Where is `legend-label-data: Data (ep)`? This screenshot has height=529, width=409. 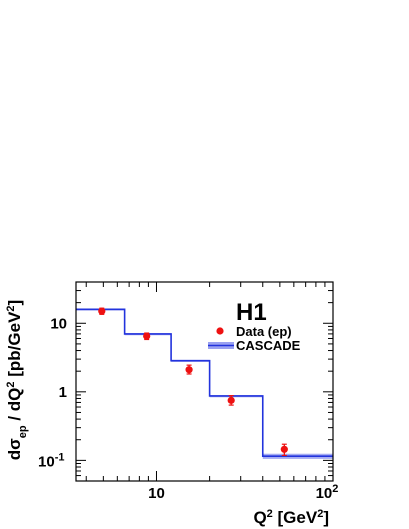
legend-label-data: Data (ep) is located at coordinates (264, 331).